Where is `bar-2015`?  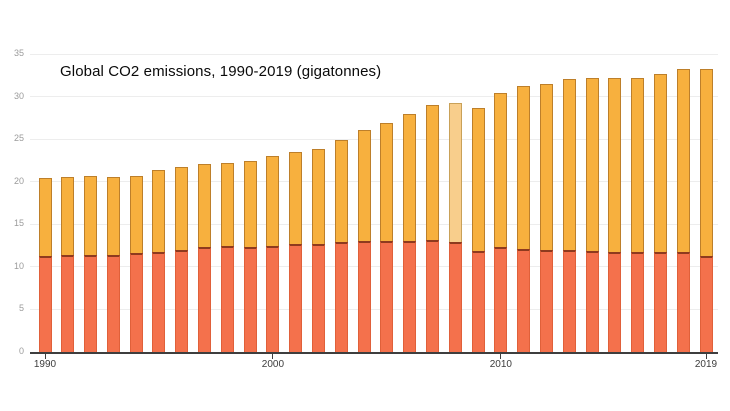
bar-2015 is located at coordinates (615, 214).